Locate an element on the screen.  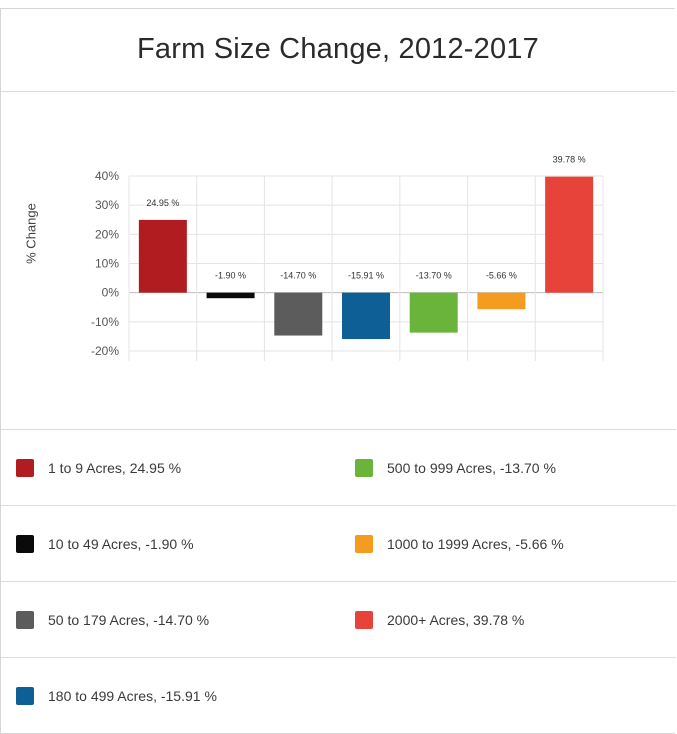
title-bar: Farm Size Change, 2012-2017 is located at coordinates (338, 50).